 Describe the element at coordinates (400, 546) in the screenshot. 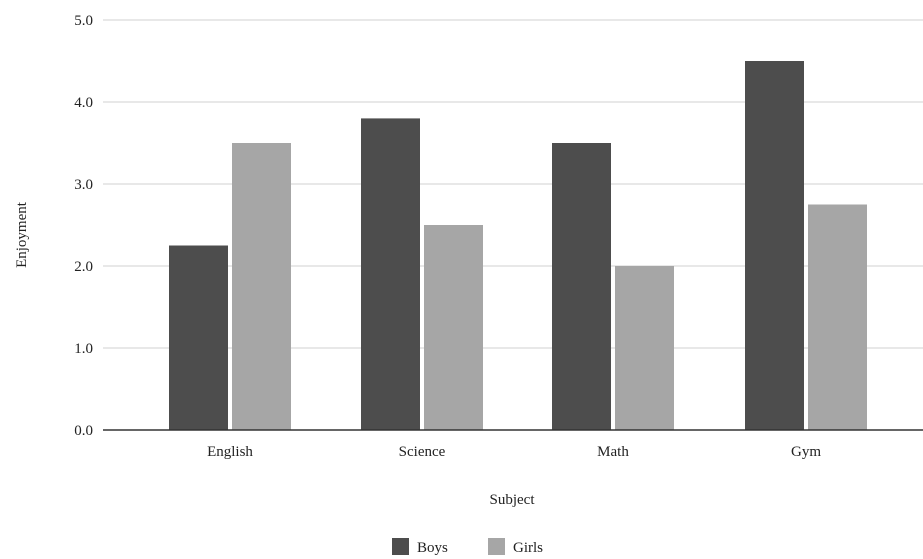

I see `legend-swatch-boys` at that location.